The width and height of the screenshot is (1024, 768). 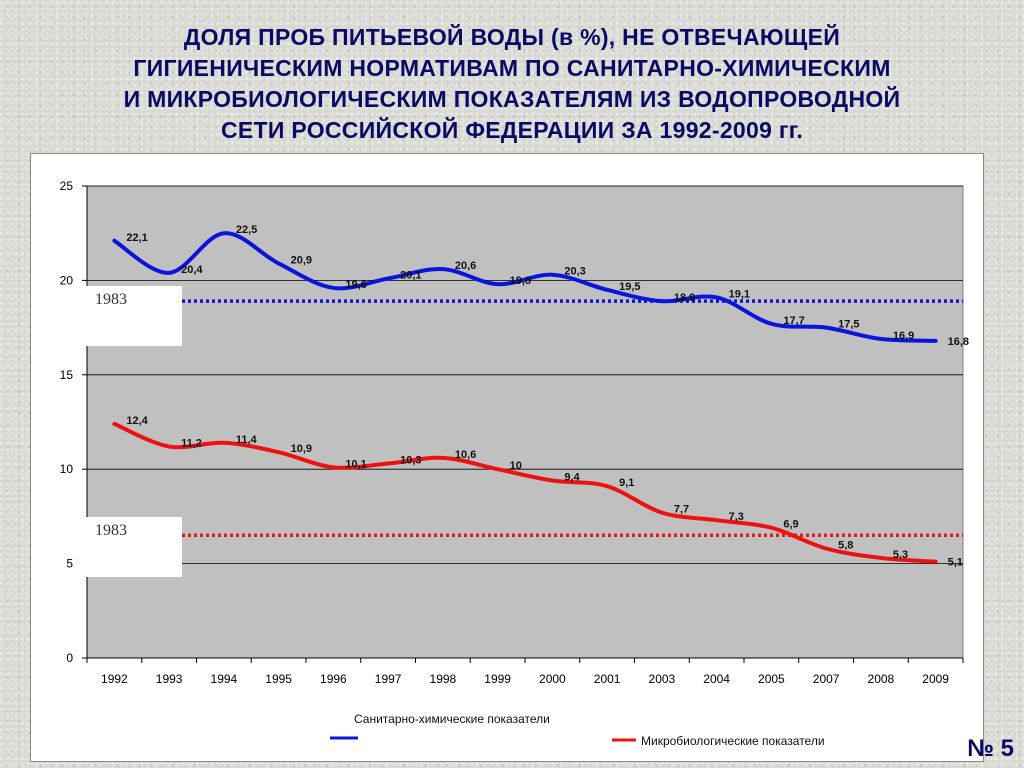 What do you see at coordinates (497, 679) in the screenshot?
I see `x-tick-label: 1999` at bounding box center [497, 679].